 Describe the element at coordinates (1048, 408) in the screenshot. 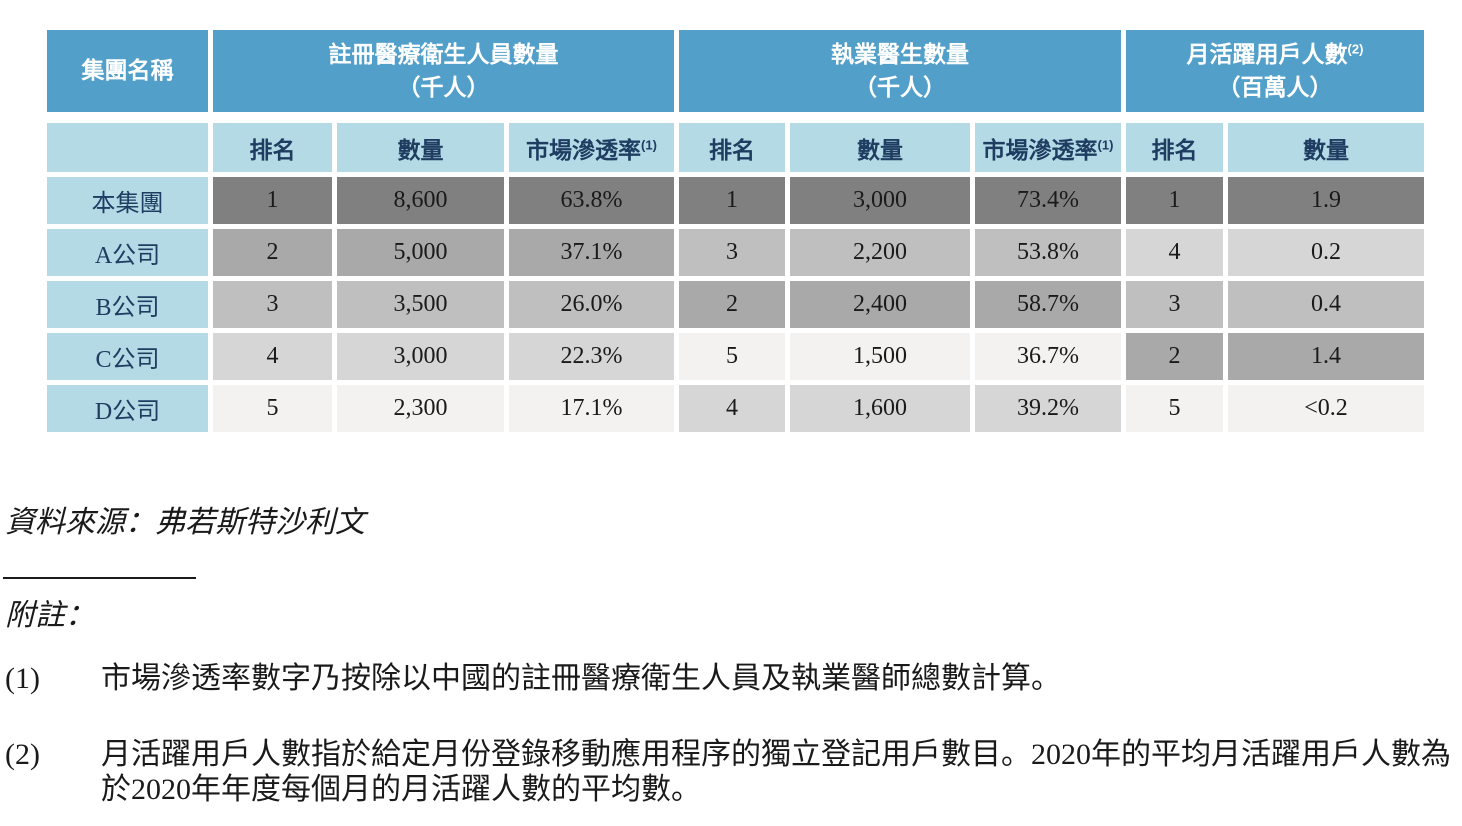

I see `data-cell: 39.2%` at that location.